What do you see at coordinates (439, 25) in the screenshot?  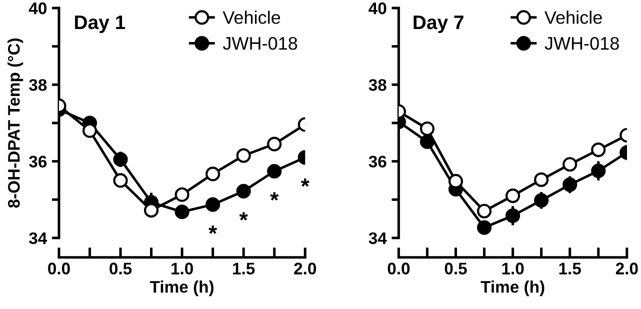 I see `chart-title: Day 7` at bounding box center [439, 25].